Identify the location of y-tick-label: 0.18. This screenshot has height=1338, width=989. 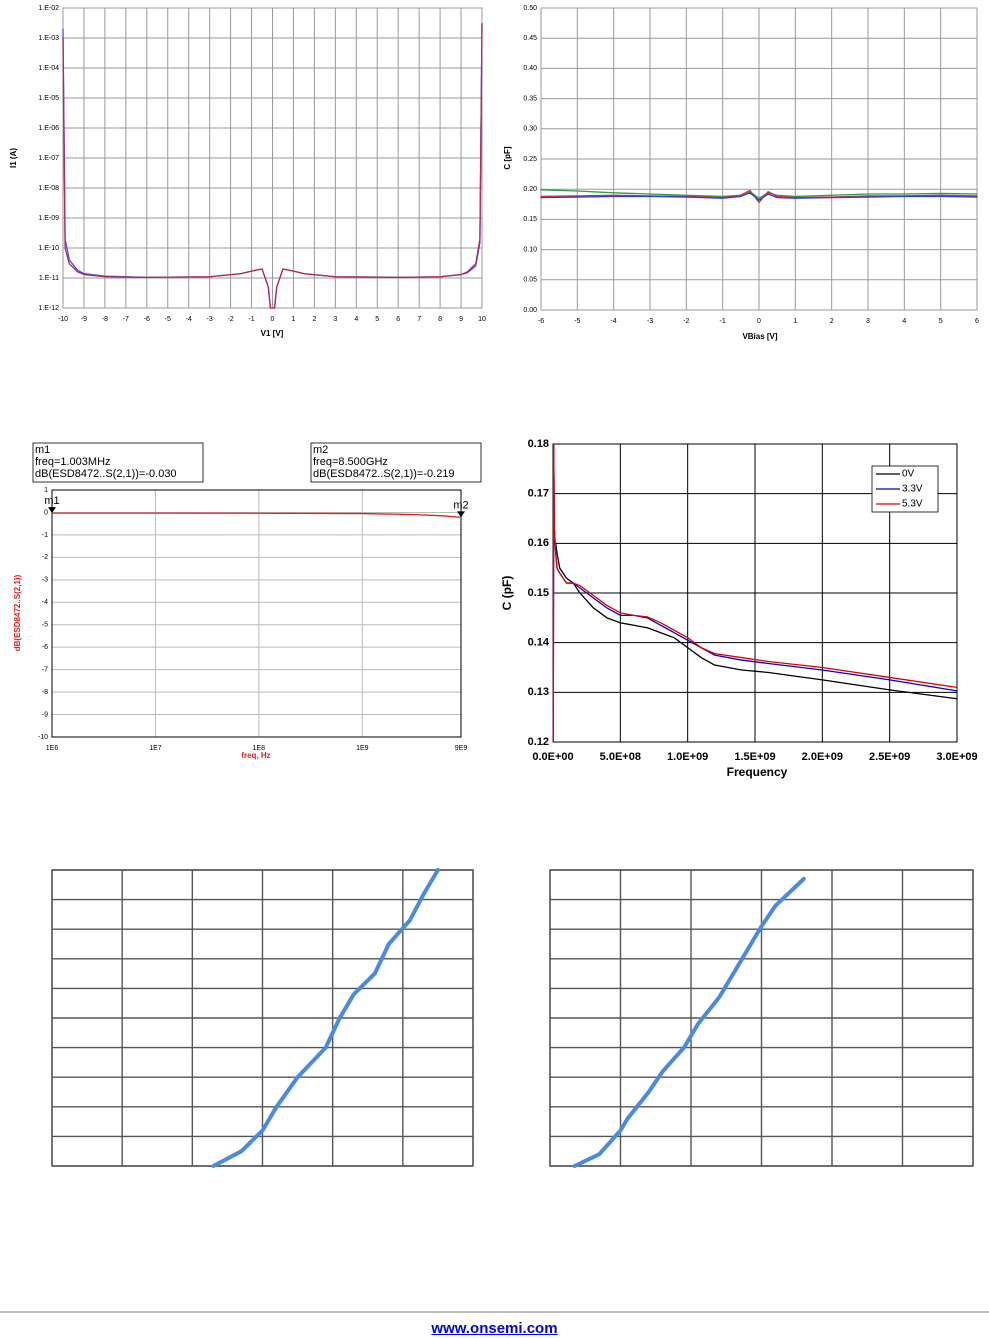
(538, 444).